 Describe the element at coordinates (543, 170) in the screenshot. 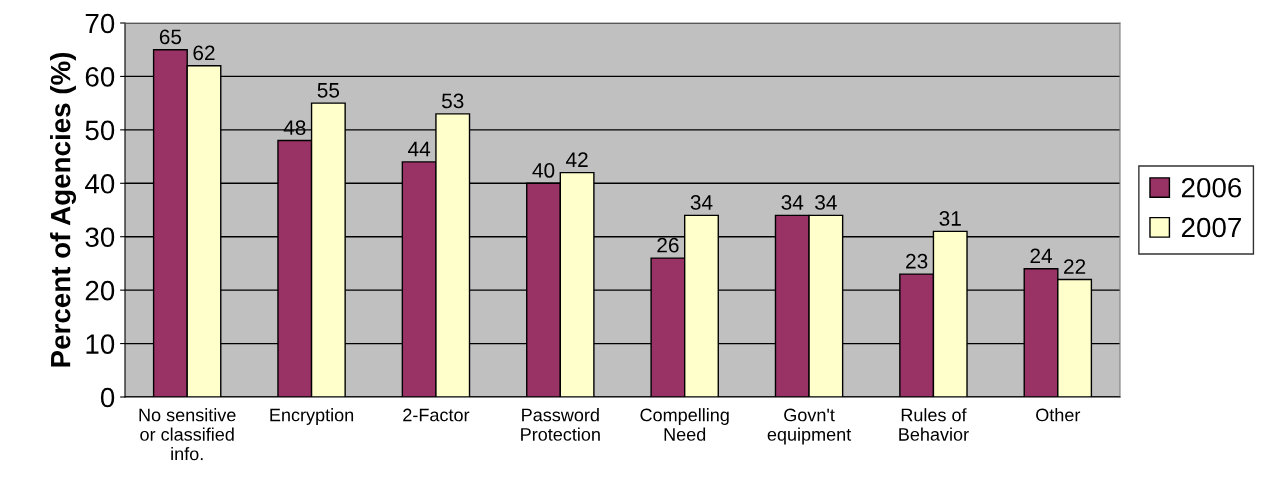

I see `data-label: 40` at that location.